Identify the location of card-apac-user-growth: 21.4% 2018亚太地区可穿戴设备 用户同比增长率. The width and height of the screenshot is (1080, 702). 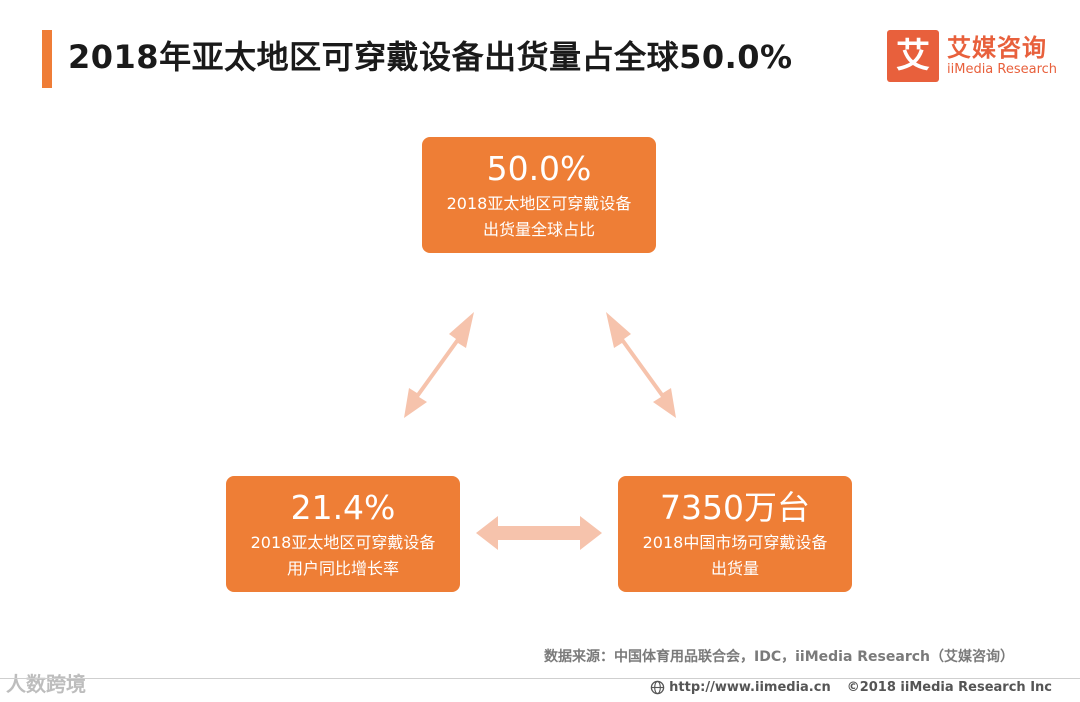
(343, 534).